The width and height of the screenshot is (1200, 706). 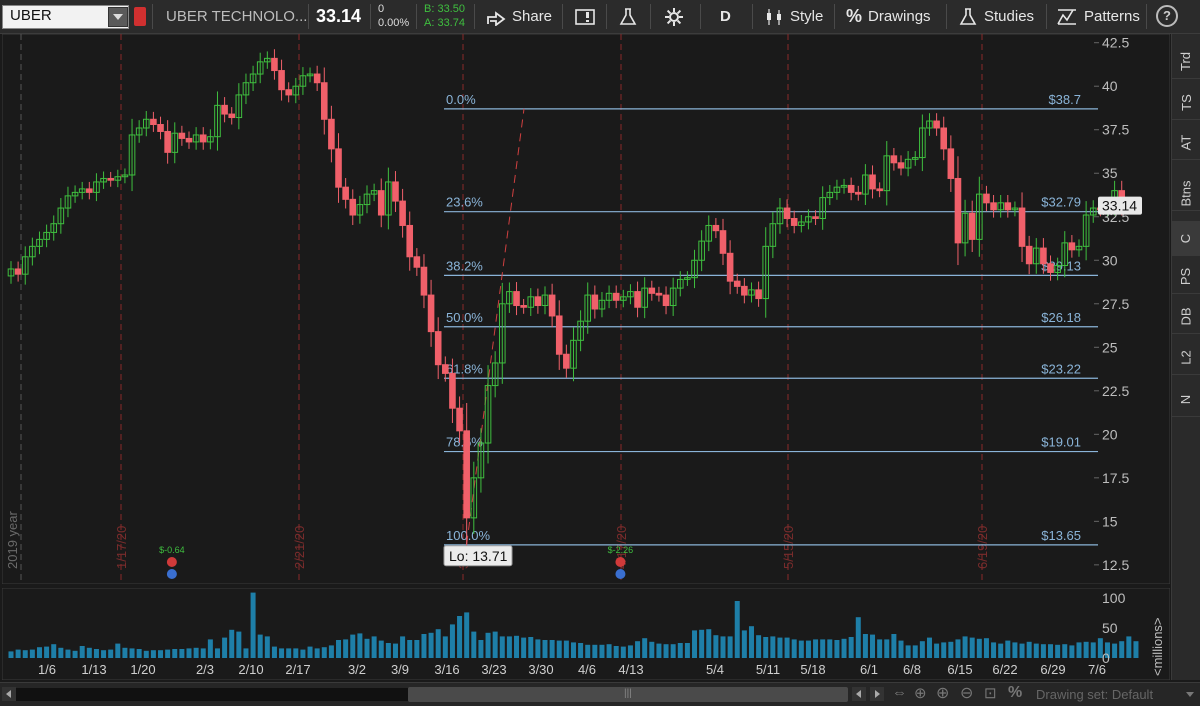 I want to click on side-tab-n: N, so click(x=1186, y=399).